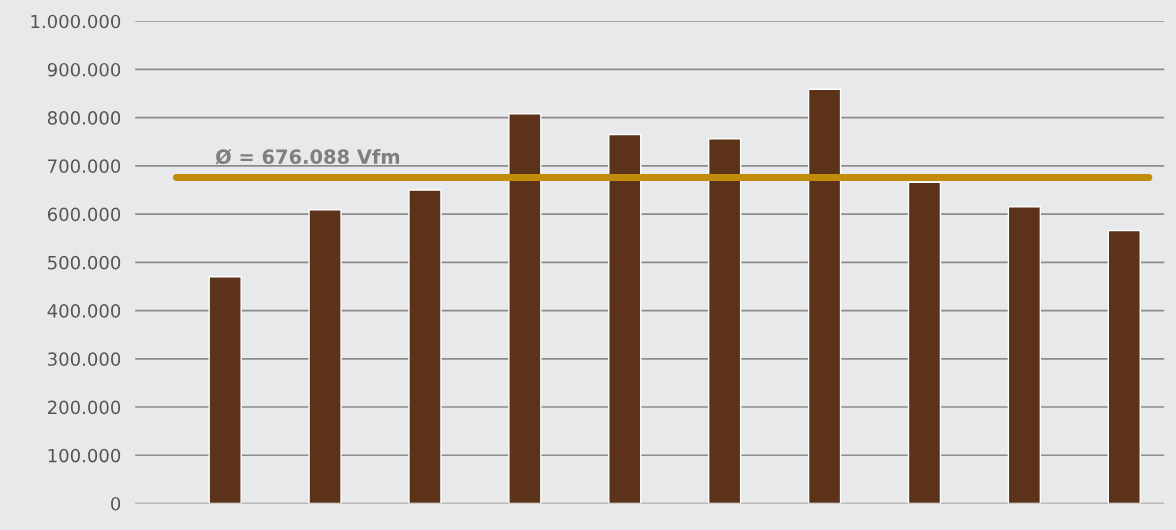 The height and width of the screenshot is (530, 1176). What do you see at coordinates (84, 214) in the screenshot?
I see `y-tick-label: 600.000` at bounding box center [84, 214].